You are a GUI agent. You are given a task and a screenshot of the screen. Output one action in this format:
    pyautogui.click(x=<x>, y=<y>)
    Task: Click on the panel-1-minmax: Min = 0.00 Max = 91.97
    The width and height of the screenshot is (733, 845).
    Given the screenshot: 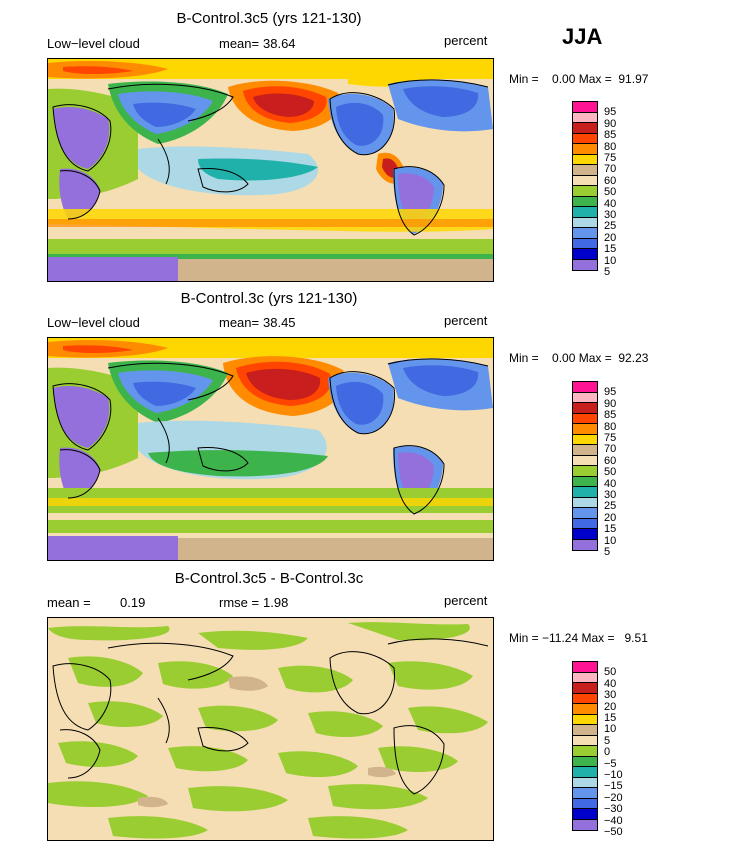 What is the action you would take?
    pyautogui.click(x=579, y=79)
    